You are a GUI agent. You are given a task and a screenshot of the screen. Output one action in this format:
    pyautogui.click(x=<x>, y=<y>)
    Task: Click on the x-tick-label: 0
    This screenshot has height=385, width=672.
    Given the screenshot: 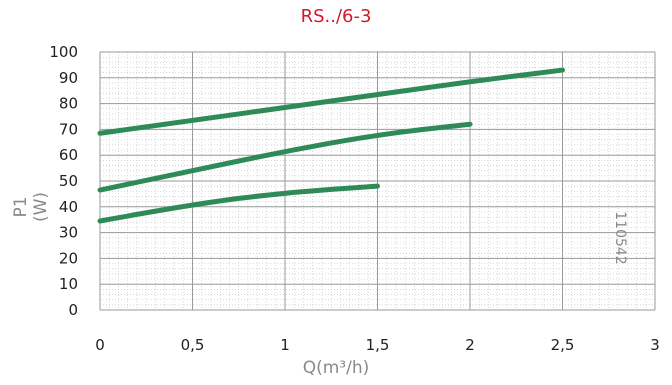 What is the action you would take?
    pyautogui.click(x=100, y=345)
    